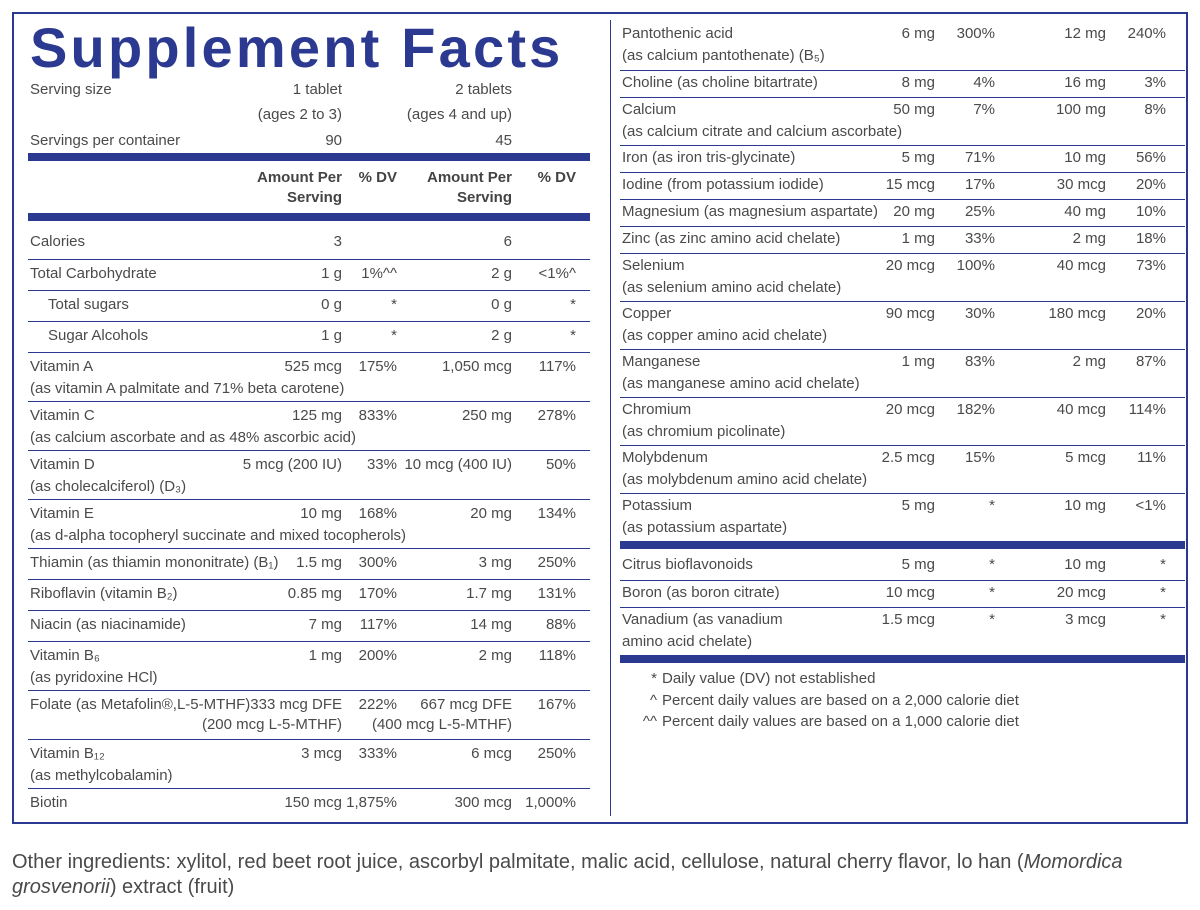  Describe the element at coordinates (705, 527) in the screenshot. I see `nutrient-detail: (as potassium aspartate)` at that location.